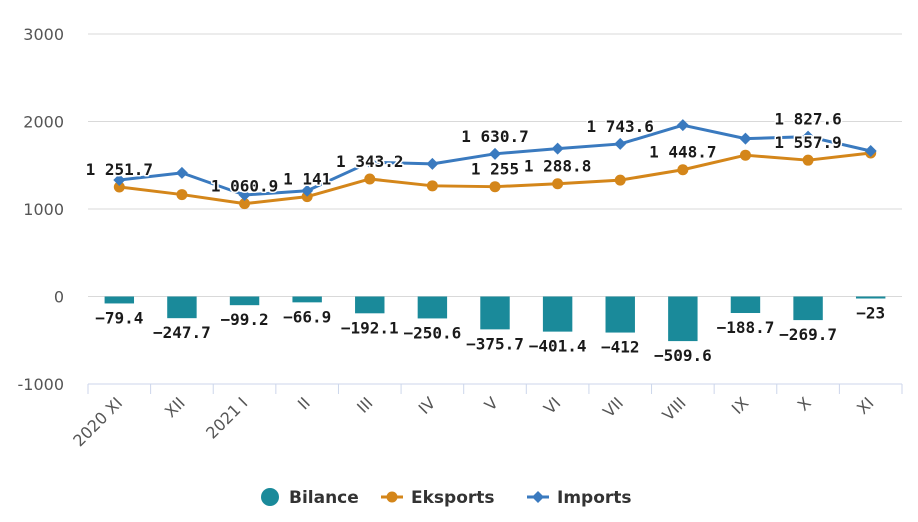  I want to click on bar-data-label: −250.6, so click(432, 332).